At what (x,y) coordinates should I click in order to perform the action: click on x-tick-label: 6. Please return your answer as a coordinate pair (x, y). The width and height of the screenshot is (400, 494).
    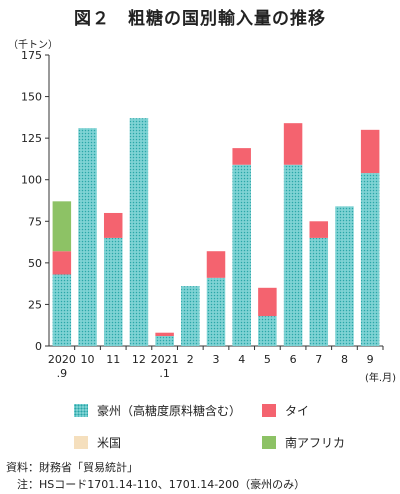
    Looking at the image, I should click on (293, 359).